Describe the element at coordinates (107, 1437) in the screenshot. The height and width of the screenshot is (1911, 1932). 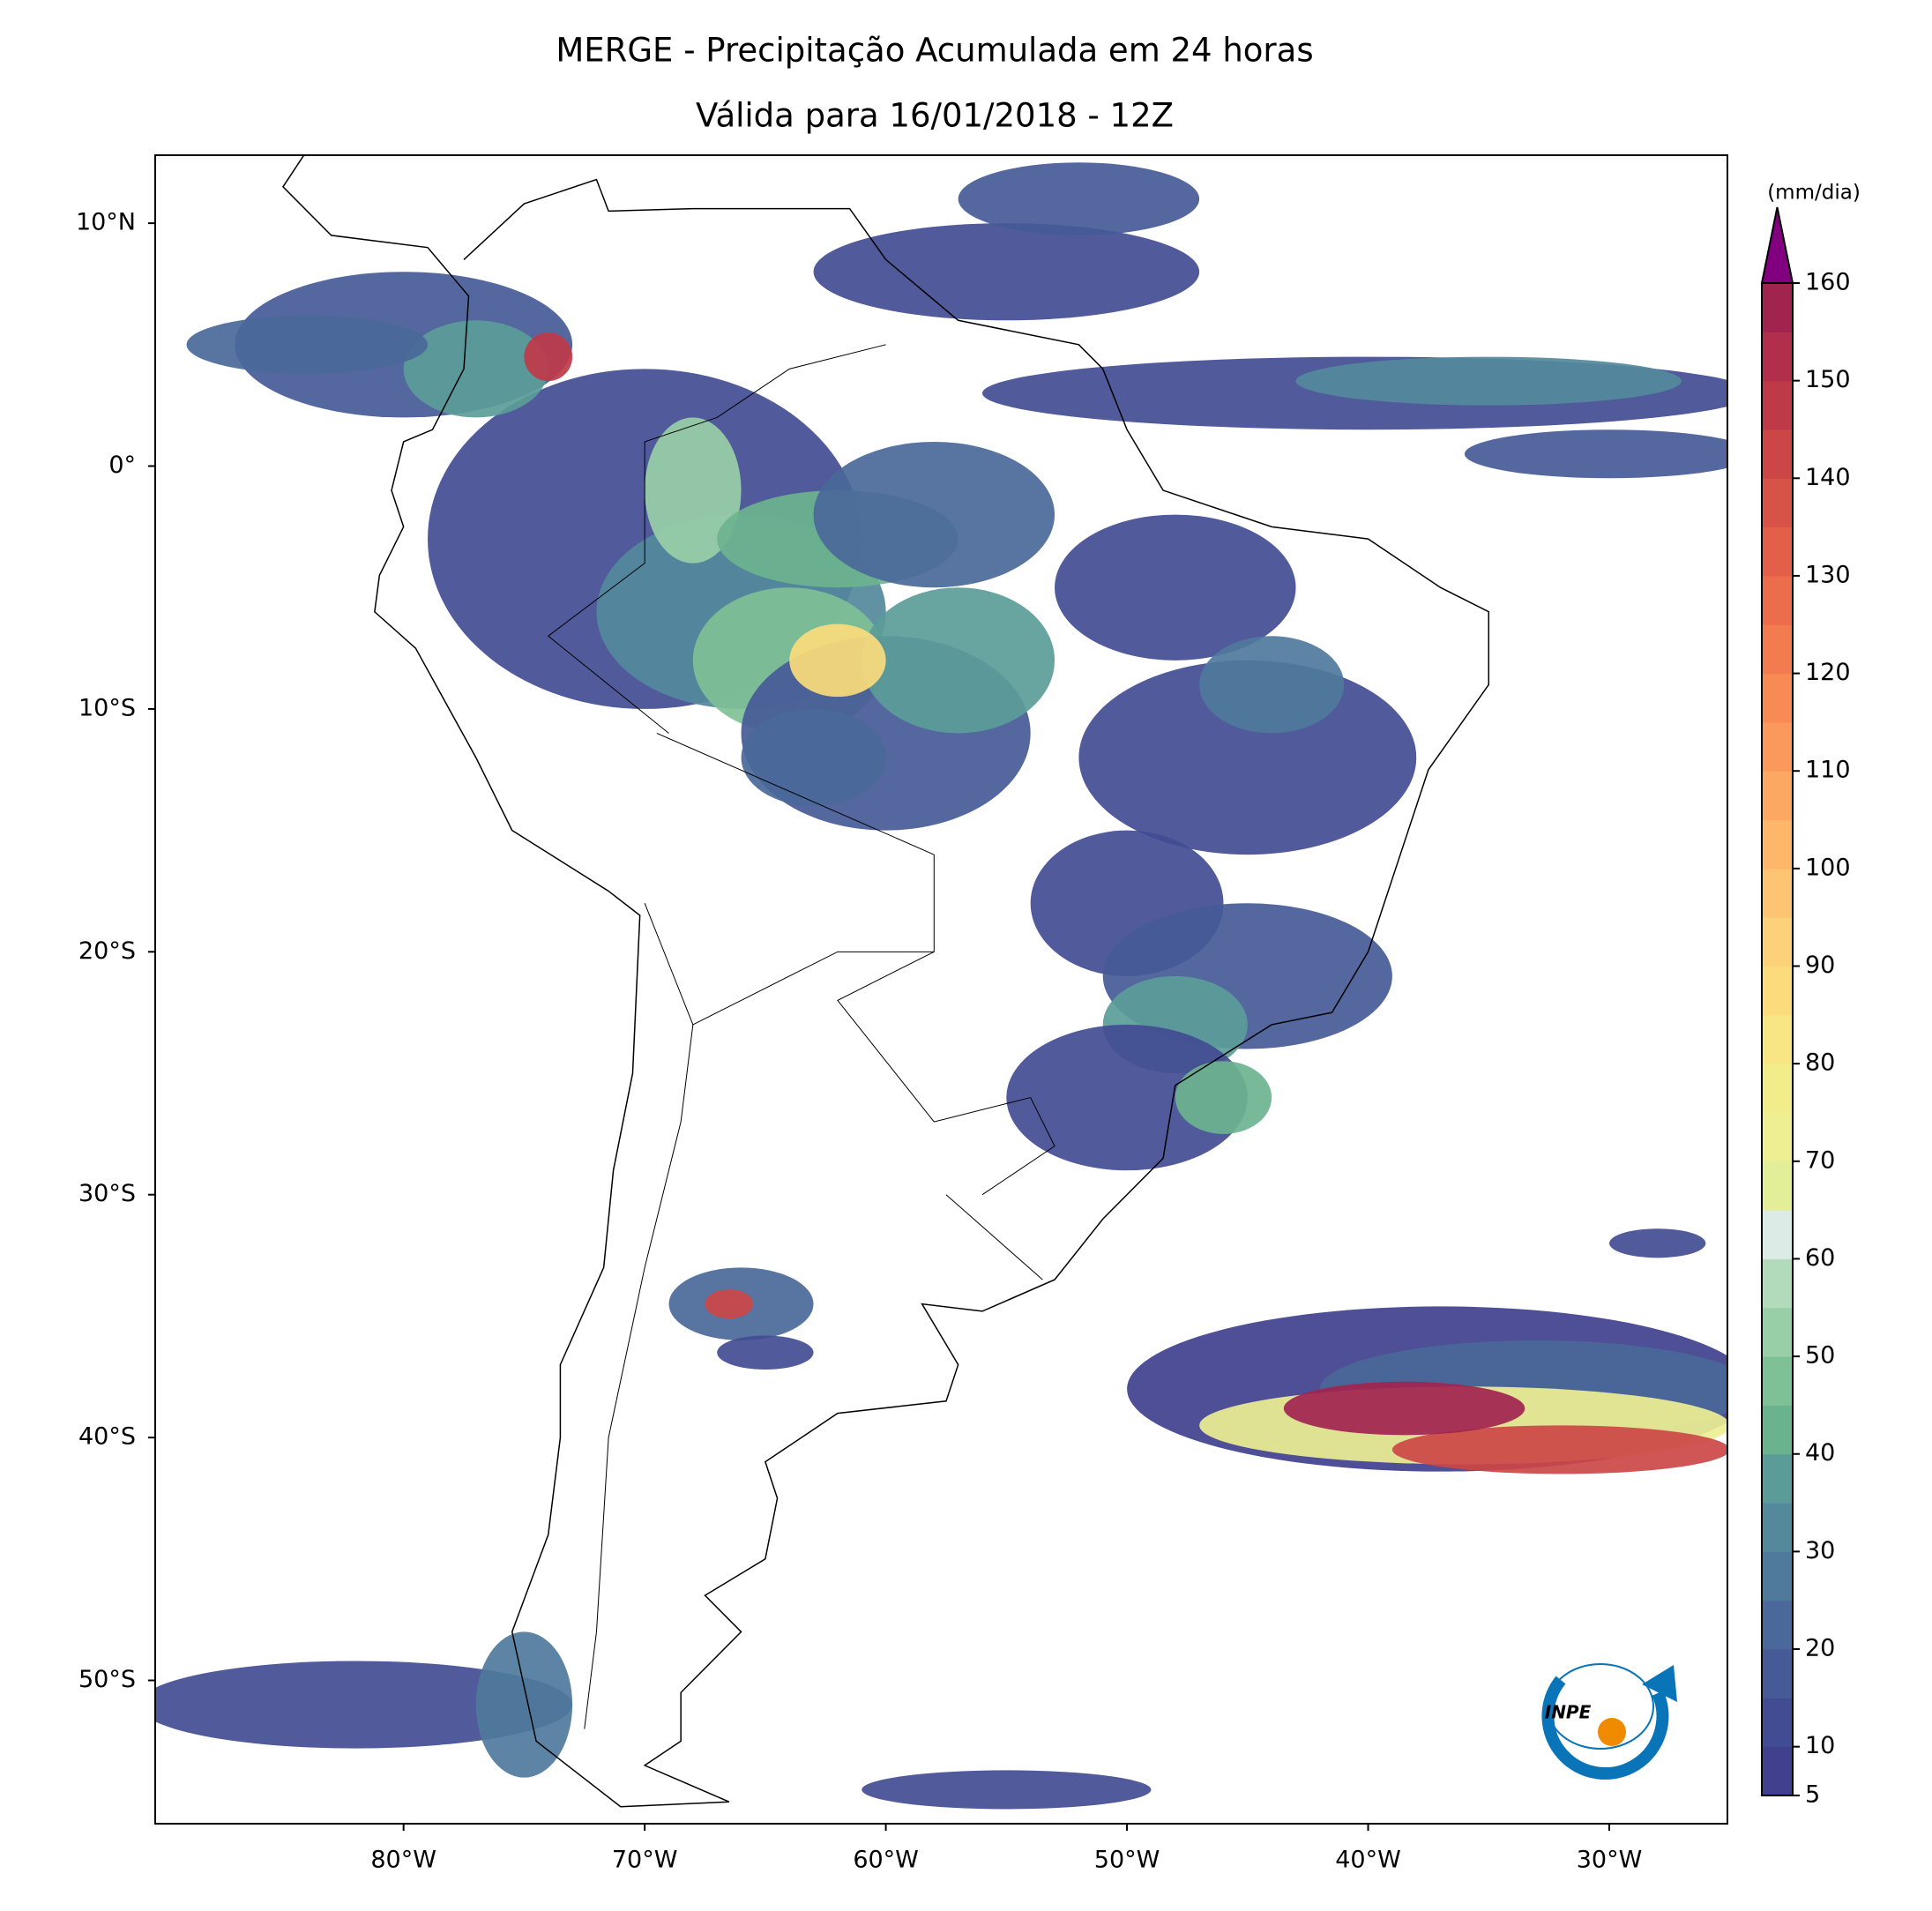
I see `y-tick-label: 40°S` at that location.